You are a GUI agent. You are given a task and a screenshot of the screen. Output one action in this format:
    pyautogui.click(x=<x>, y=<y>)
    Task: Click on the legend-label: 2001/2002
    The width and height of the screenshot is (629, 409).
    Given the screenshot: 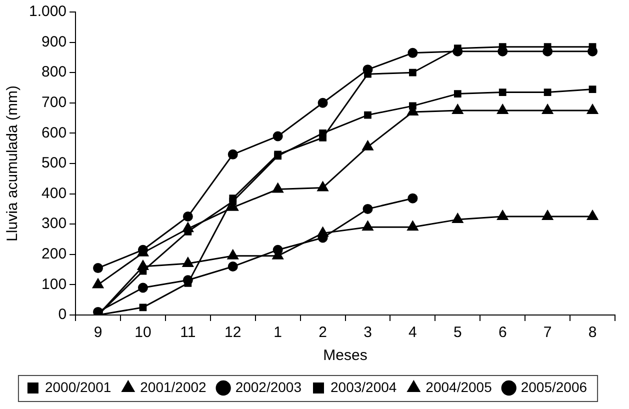 What is the action you would take?
    pyautogui.click(x=173, y=386)
    